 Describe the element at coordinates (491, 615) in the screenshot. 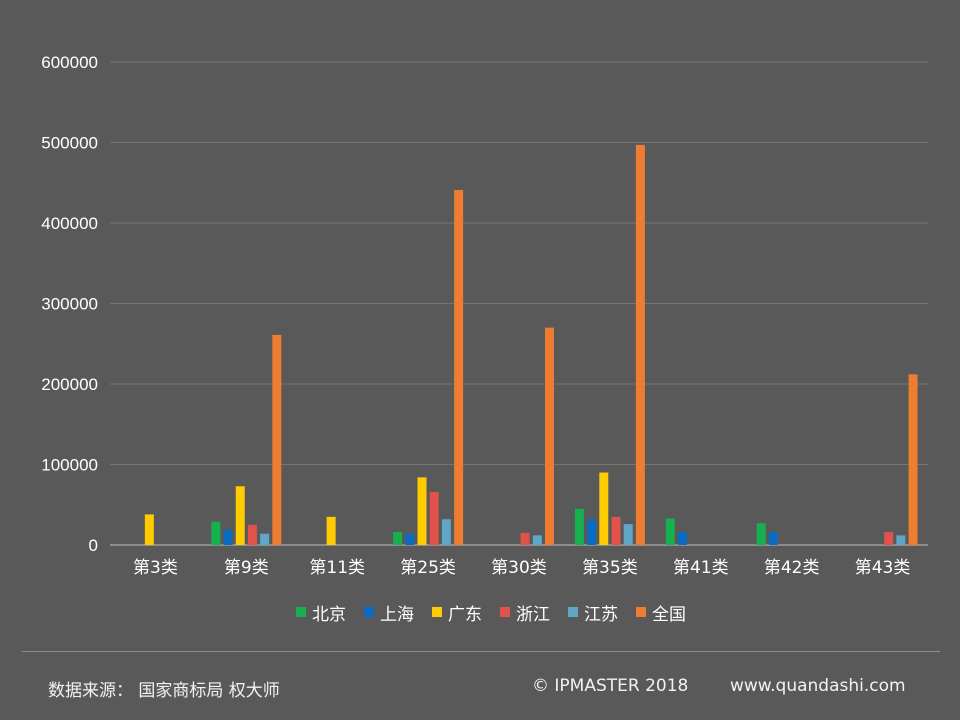

I see `legend: 北京 上海 广东 浙江 江苏 全国` at that location.